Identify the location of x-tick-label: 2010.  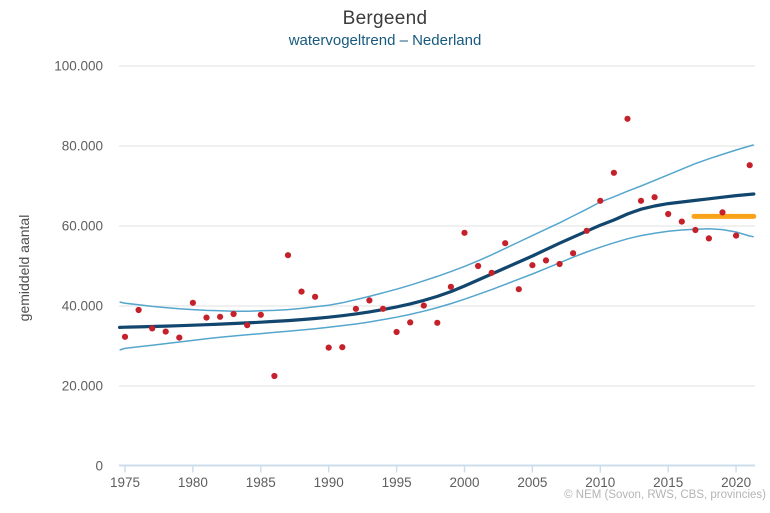
(600, 482).